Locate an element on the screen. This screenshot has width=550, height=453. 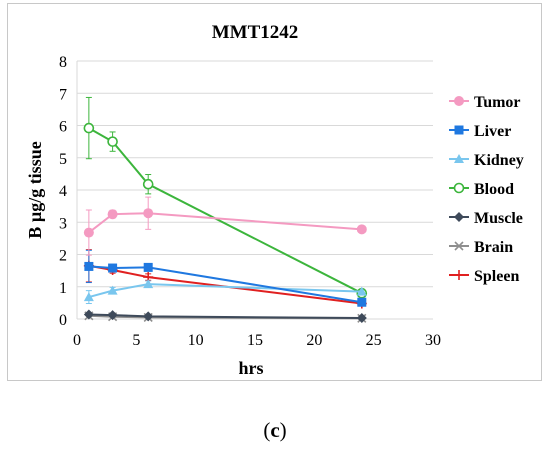
legend-item-blood: Blood is located at coordinates (481, 189).